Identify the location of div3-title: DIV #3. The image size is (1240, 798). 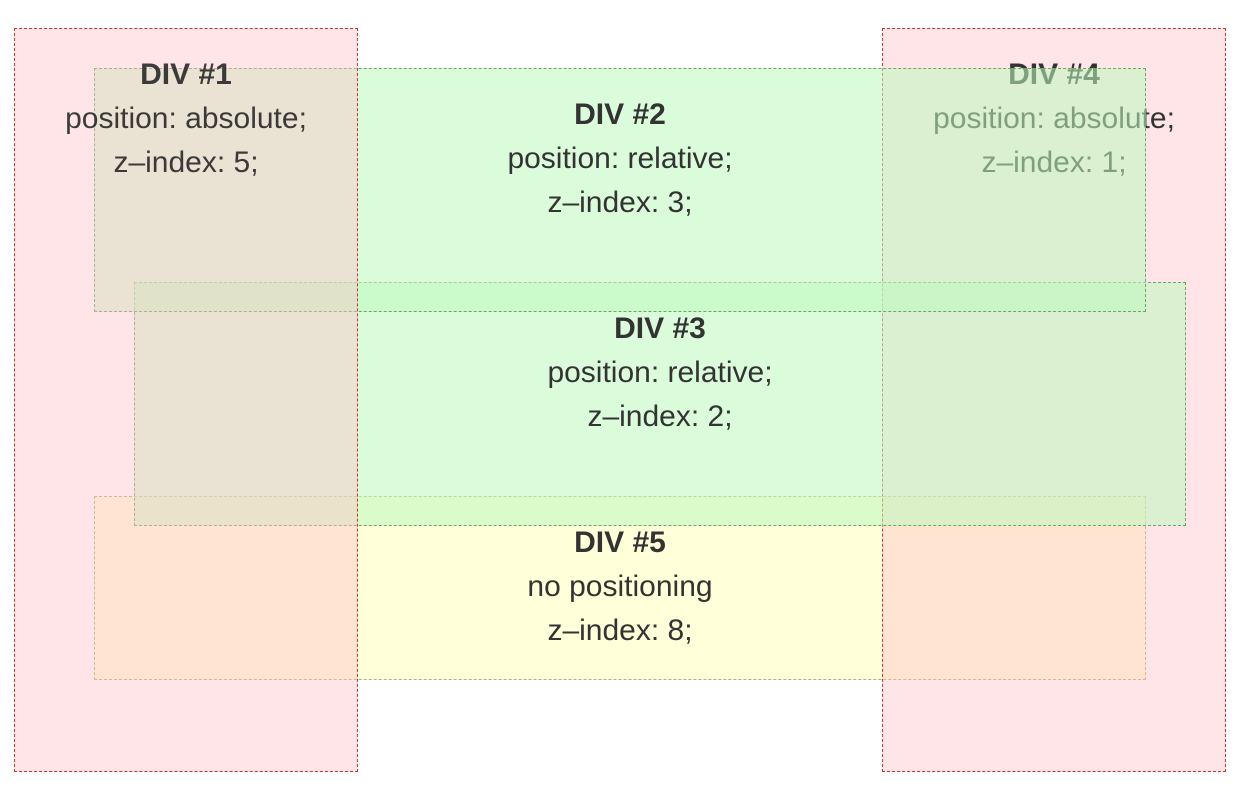
(660, 328).